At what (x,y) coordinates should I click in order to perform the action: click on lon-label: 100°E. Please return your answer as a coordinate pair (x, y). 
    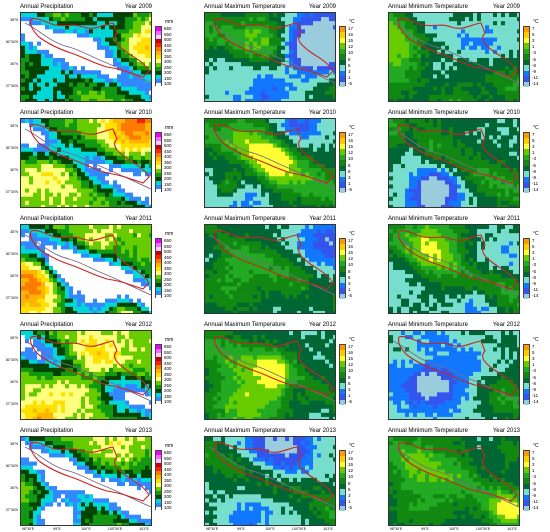
    Looking at the image, I should click on (86, 529).